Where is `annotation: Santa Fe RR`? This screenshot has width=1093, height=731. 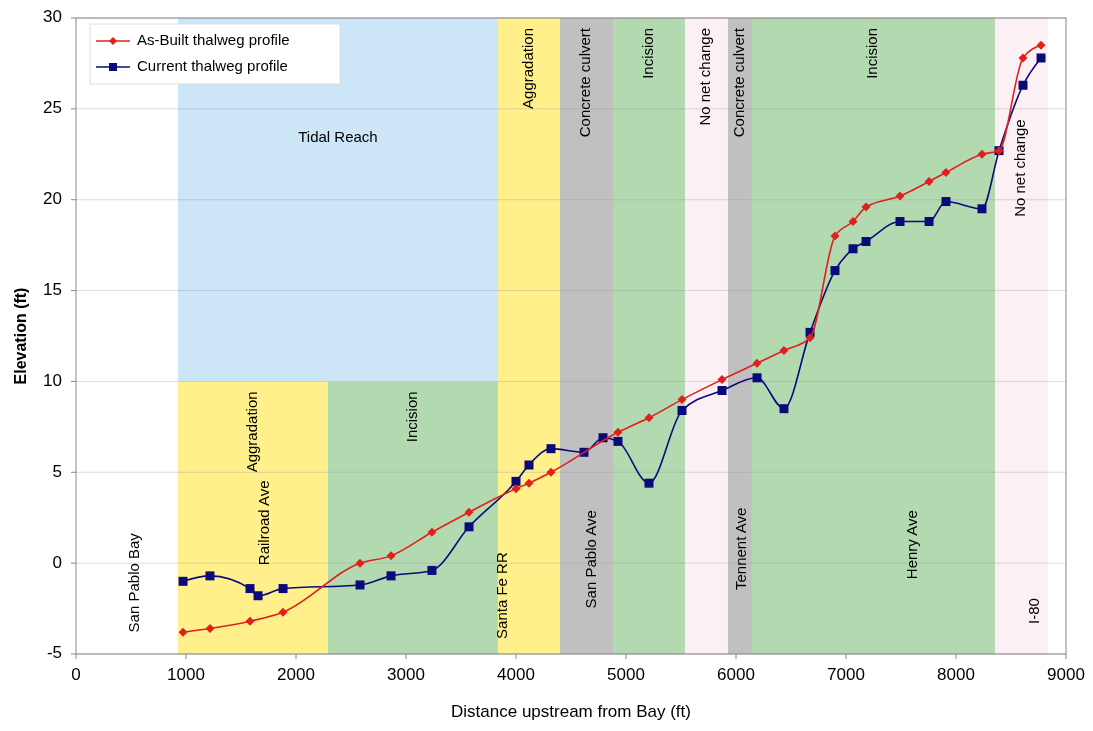
annotation: Santa Fe RR is located at coordinates (501, 595).